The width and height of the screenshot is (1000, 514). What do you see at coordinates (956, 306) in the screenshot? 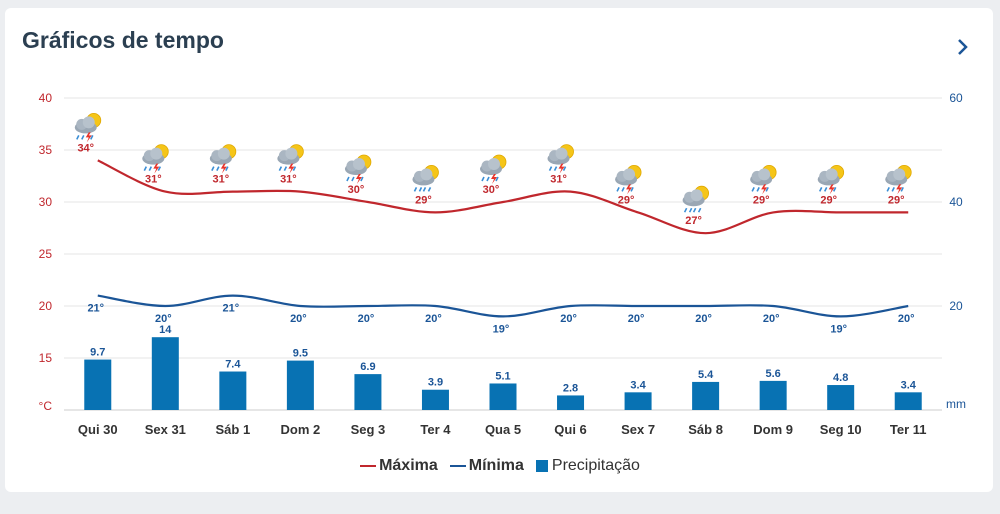
I see `y-right-tick-label: 20` at bounding box center [956, 306].